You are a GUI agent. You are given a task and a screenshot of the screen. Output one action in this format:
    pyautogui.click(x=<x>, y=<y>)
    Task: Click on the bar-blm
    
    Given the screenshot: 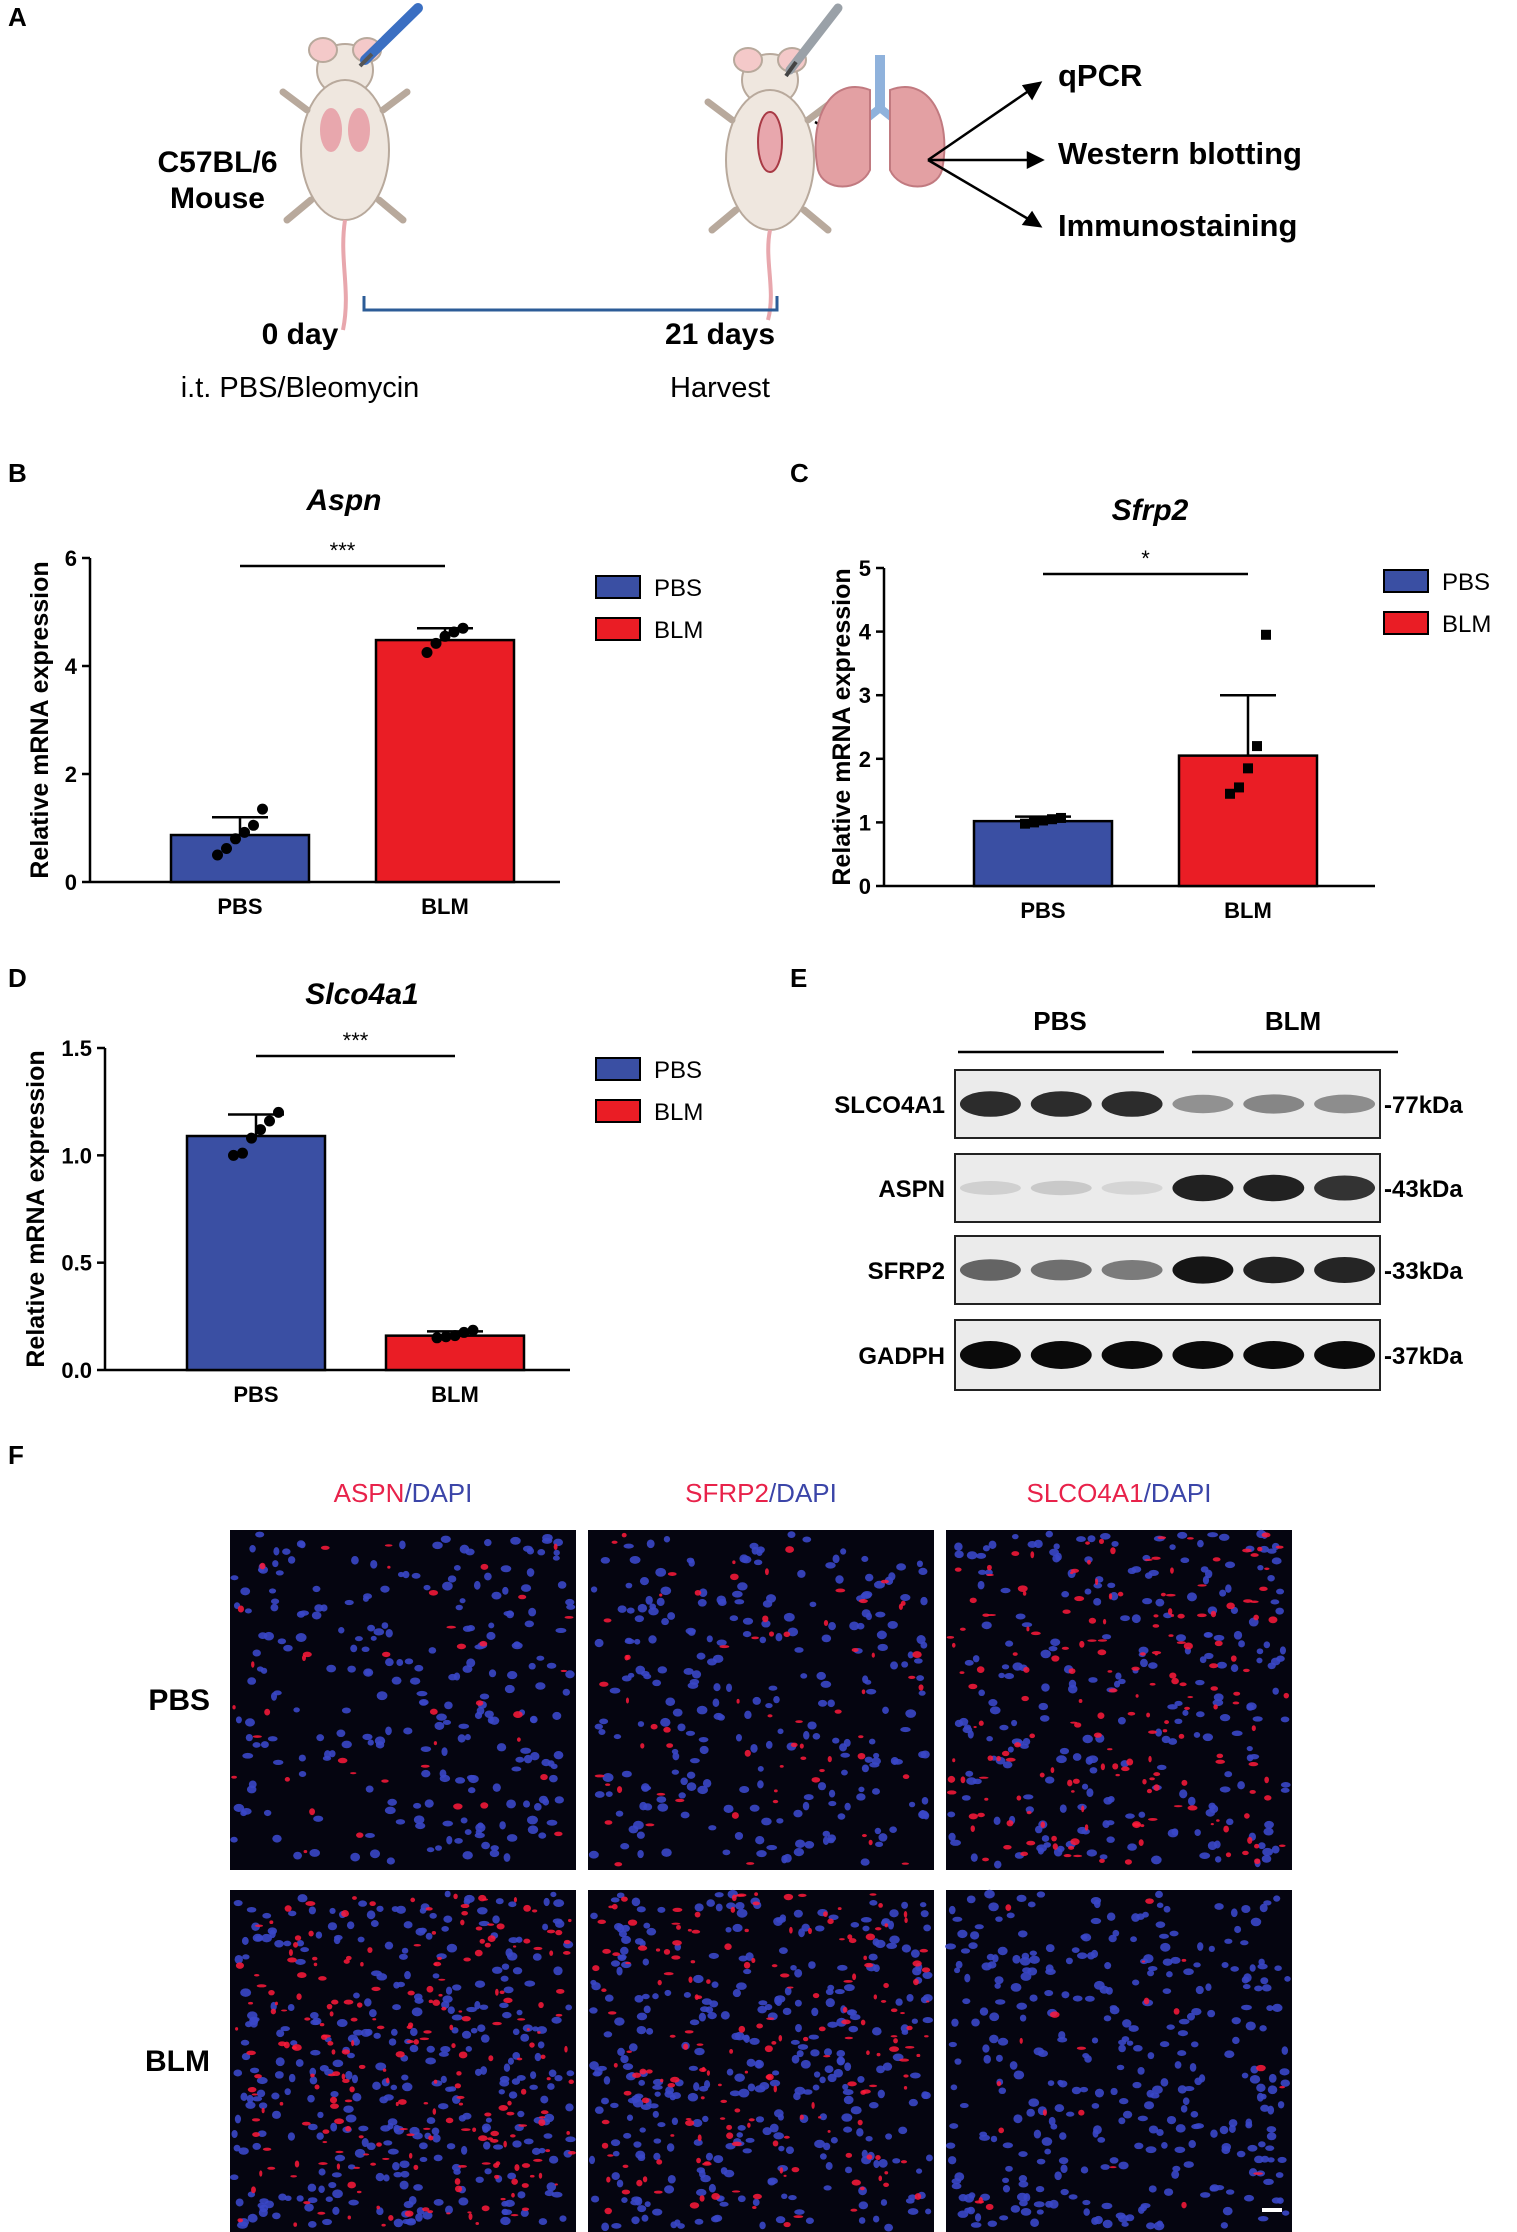 What is the action you would take?
    pyautogui.click(x=445, y=761)
    